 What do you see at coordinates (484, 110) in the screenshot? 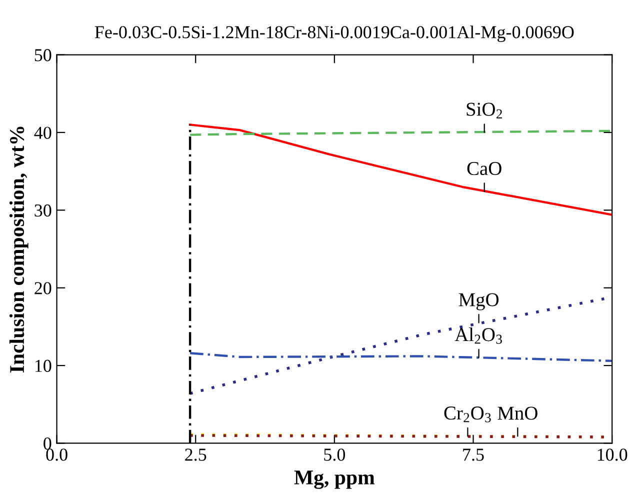
I see `annotation: SiO$_{2}$` at bounding box center [484, 110].